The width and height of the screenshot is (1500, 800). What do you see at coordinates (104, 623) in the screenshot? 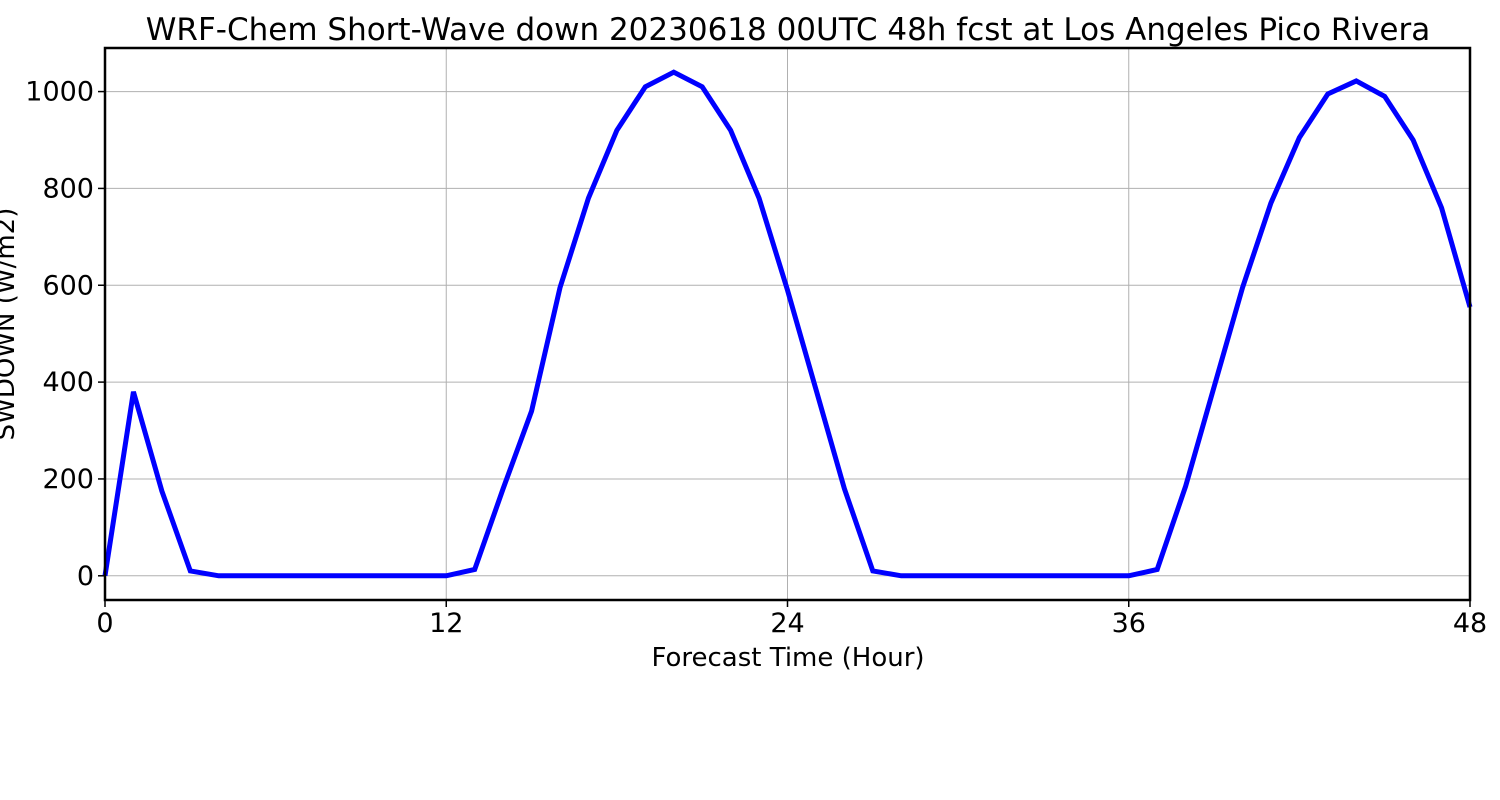
I see `x-tick-label: 0` at bounding box center [104, 623].